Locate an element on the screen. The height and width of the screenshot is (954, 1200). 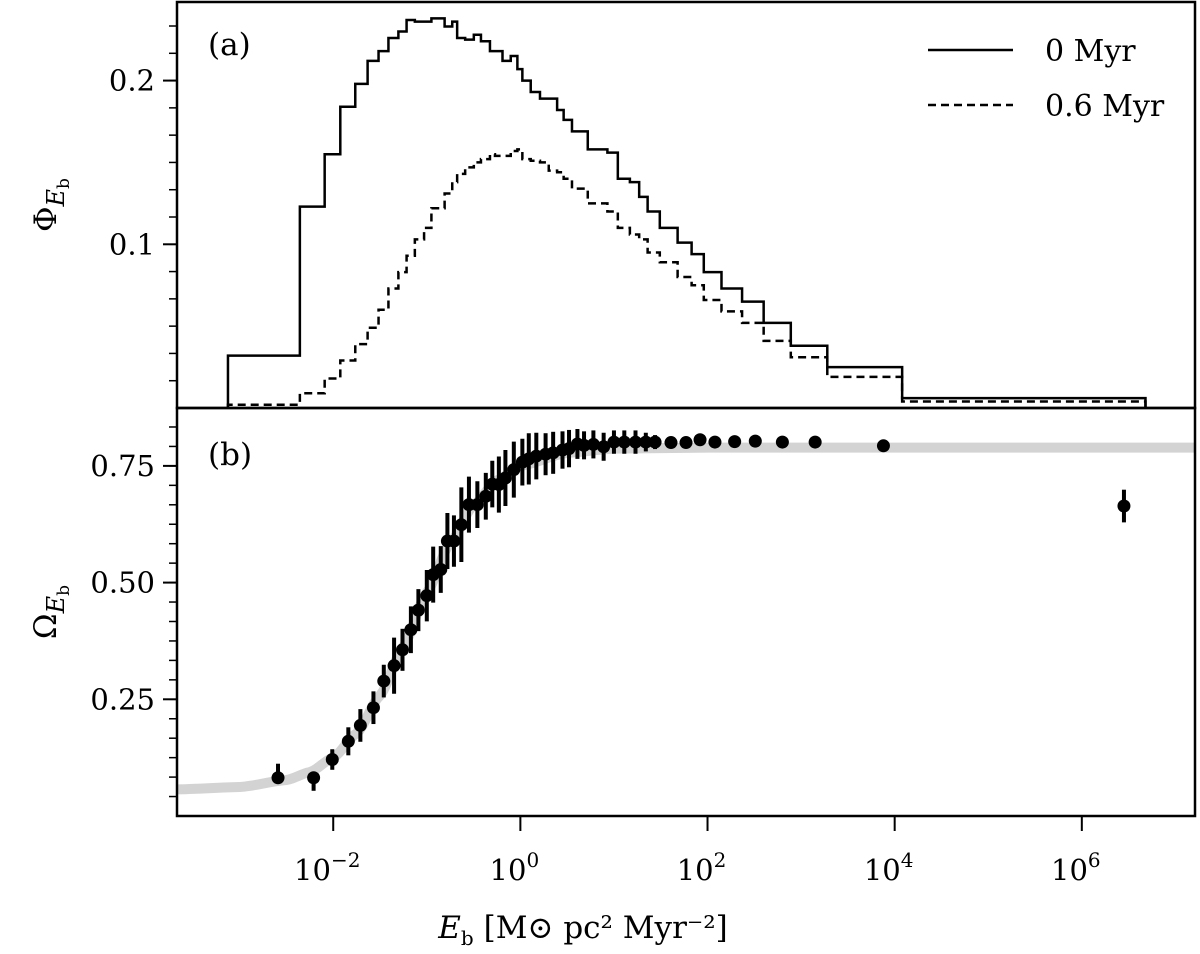
x-tick-label: 10⁰ is located at coordinates (515, 867).